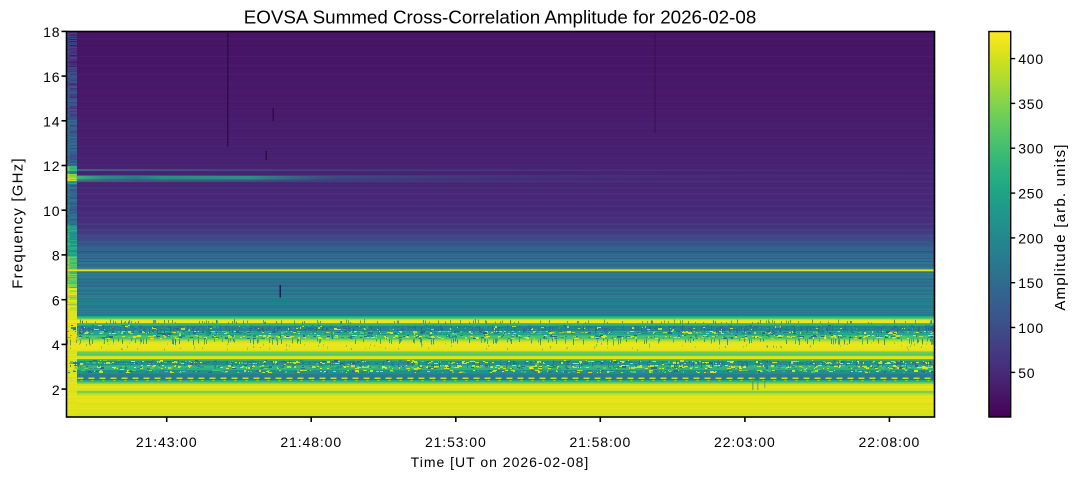 The image size is (1073, 484). I want to click on svg-text: Amplitude [arb. units], so click(1060, 226).